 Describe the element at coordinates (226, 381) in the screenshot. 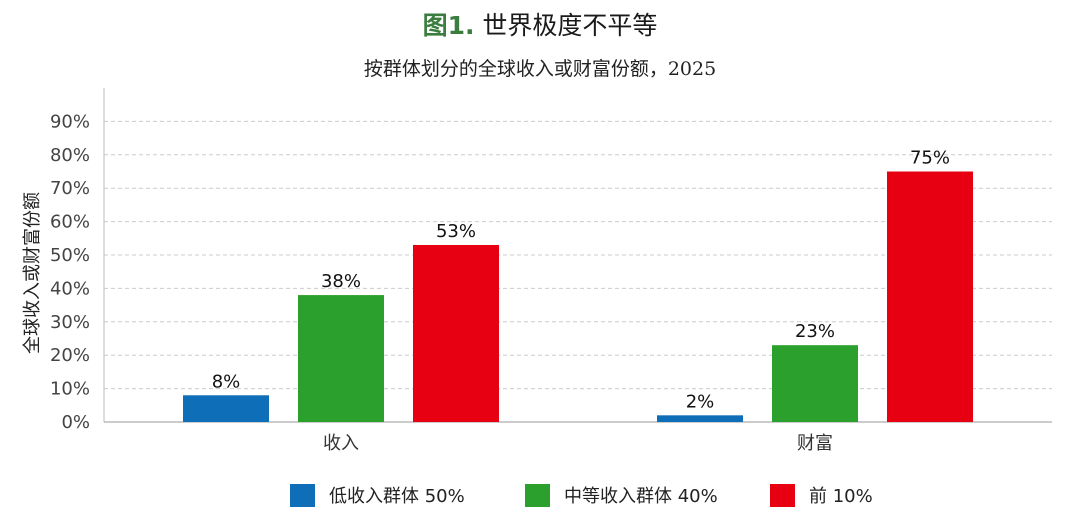

I see `data-label: 8%` at that location.